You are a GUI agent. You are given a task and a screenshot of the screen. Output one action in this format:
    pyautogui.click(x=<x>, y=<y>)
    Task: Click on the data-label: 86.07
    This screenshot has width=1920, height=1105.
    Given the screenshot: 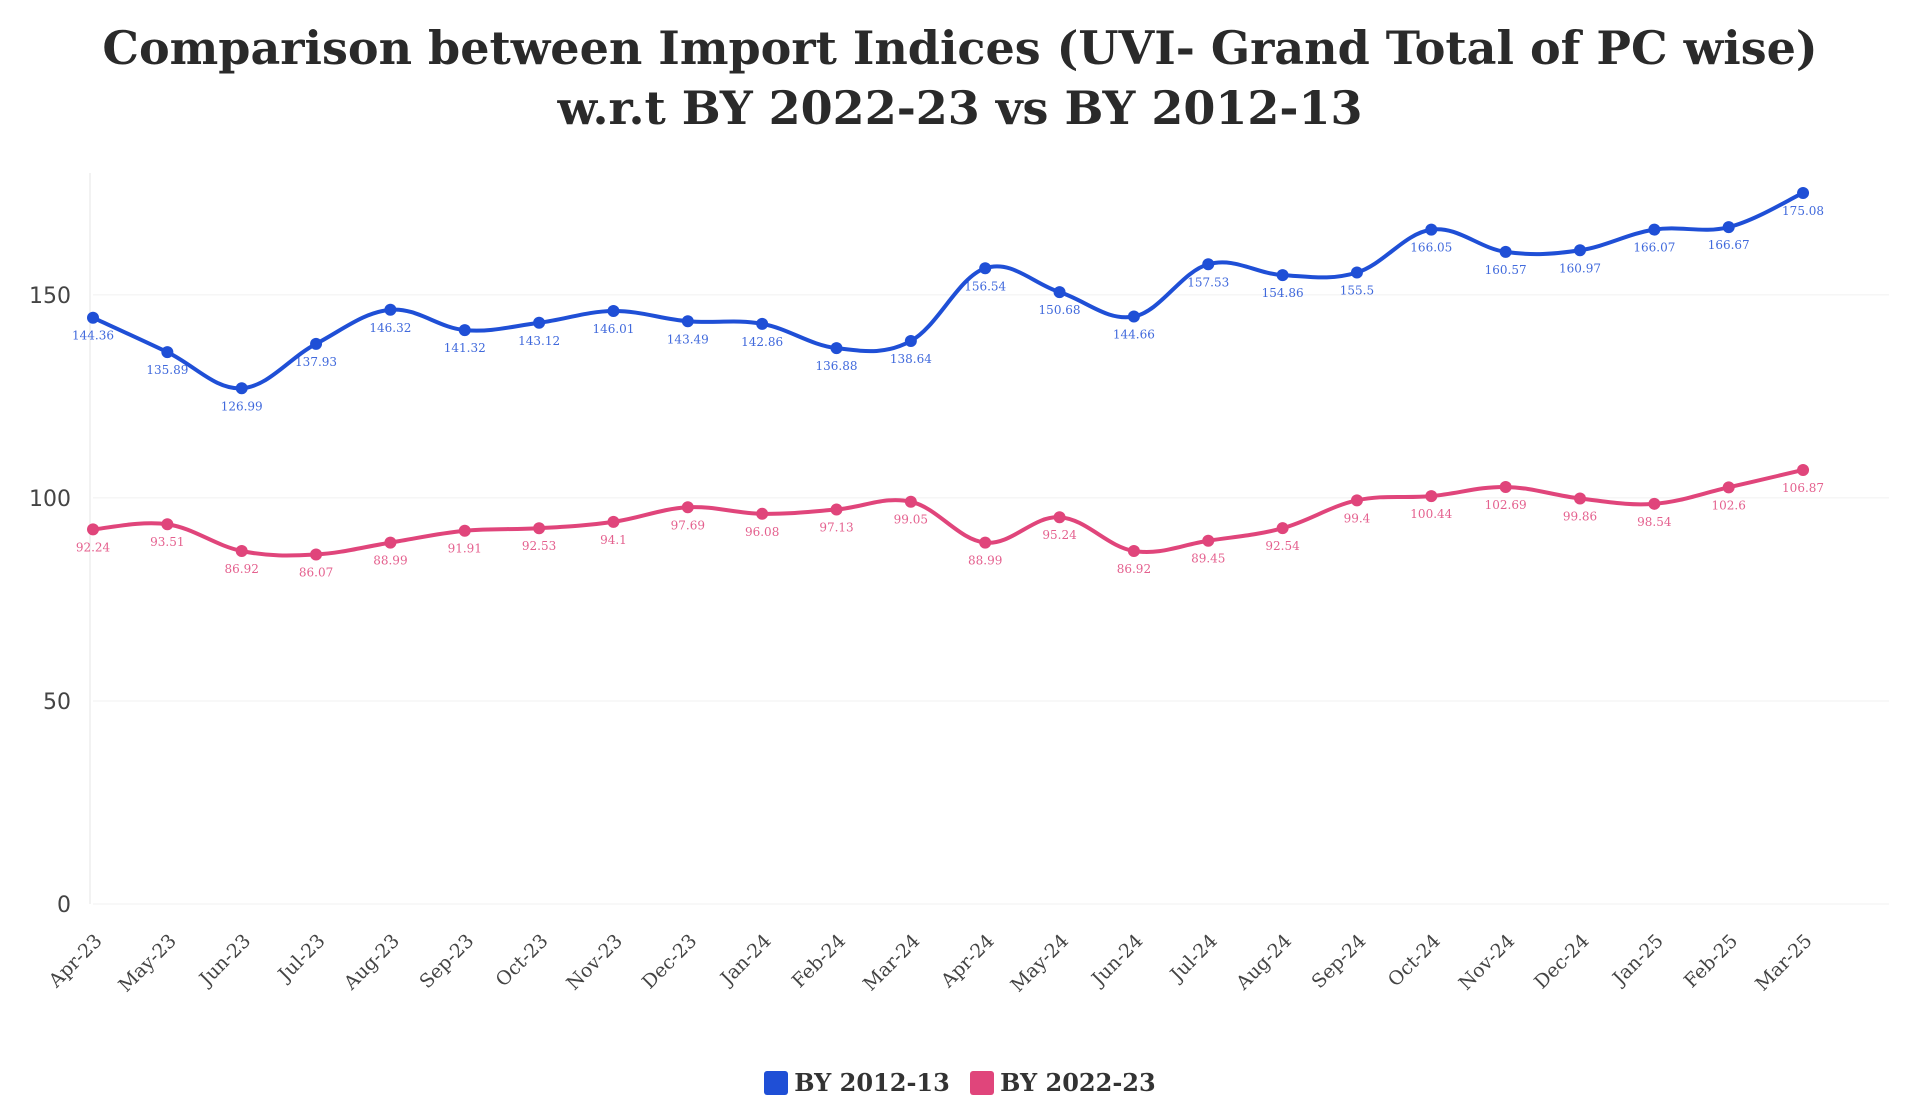 What is the action you would take?
    pyautogui.click(x=316, y=572)
    